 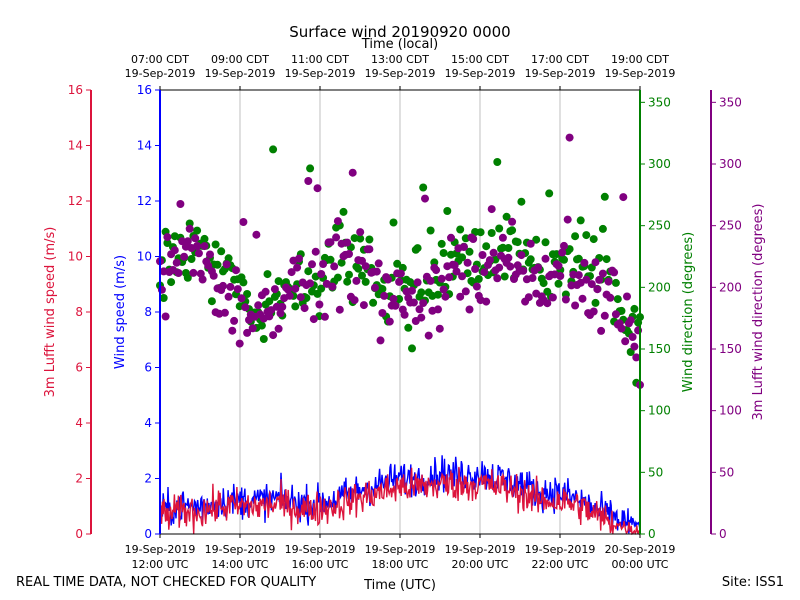 I want to click on lufft-speed-axis-tick-label: 12, so click(x=75, y=201).